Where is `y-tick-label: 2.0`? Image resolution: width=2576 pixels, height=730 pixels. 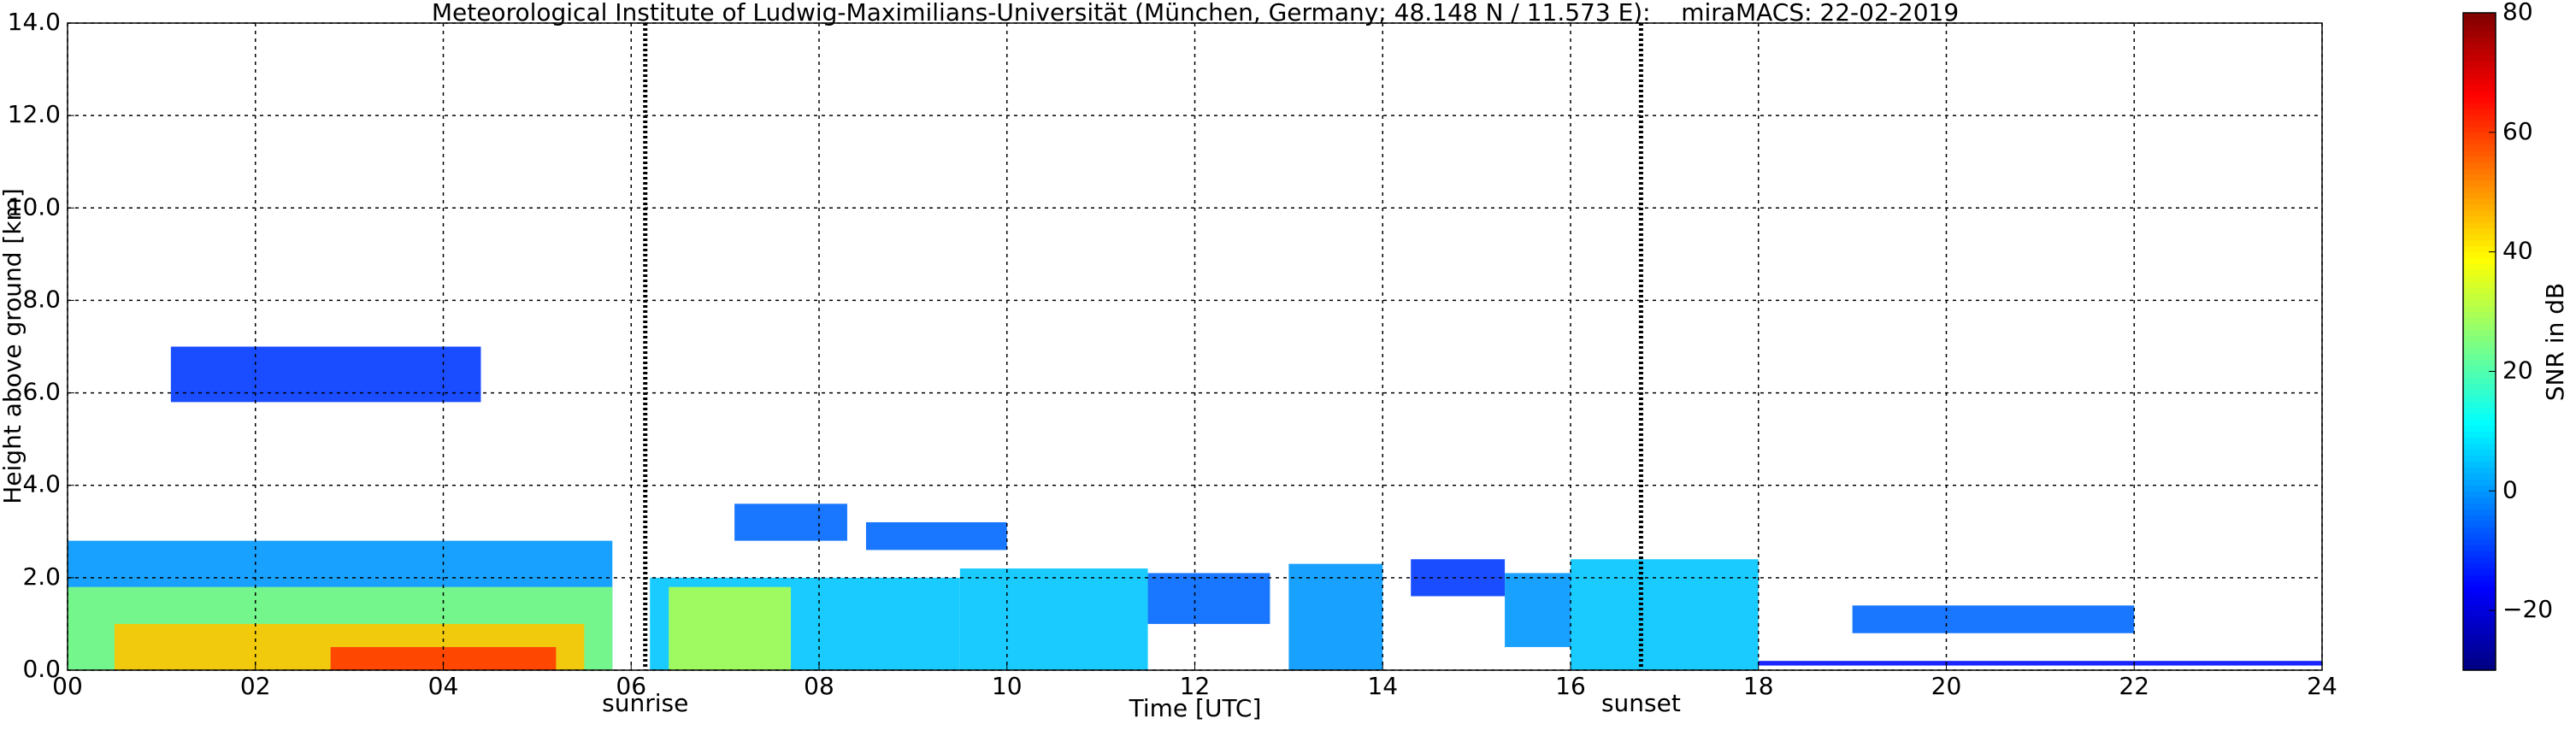
y-tick-label: 2.0 is located at coordinates (41, 576).